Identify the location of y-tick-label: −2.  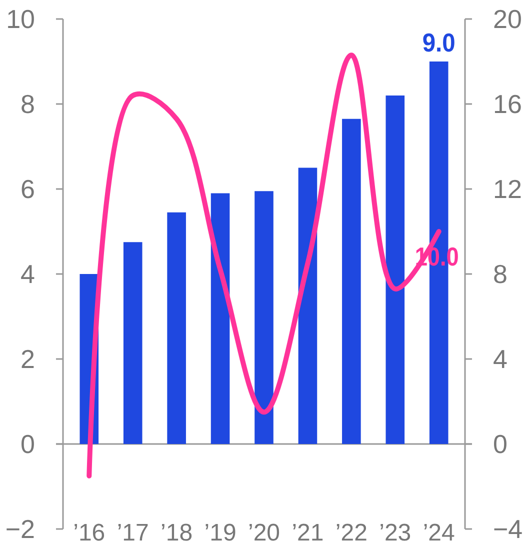
(20, 528).